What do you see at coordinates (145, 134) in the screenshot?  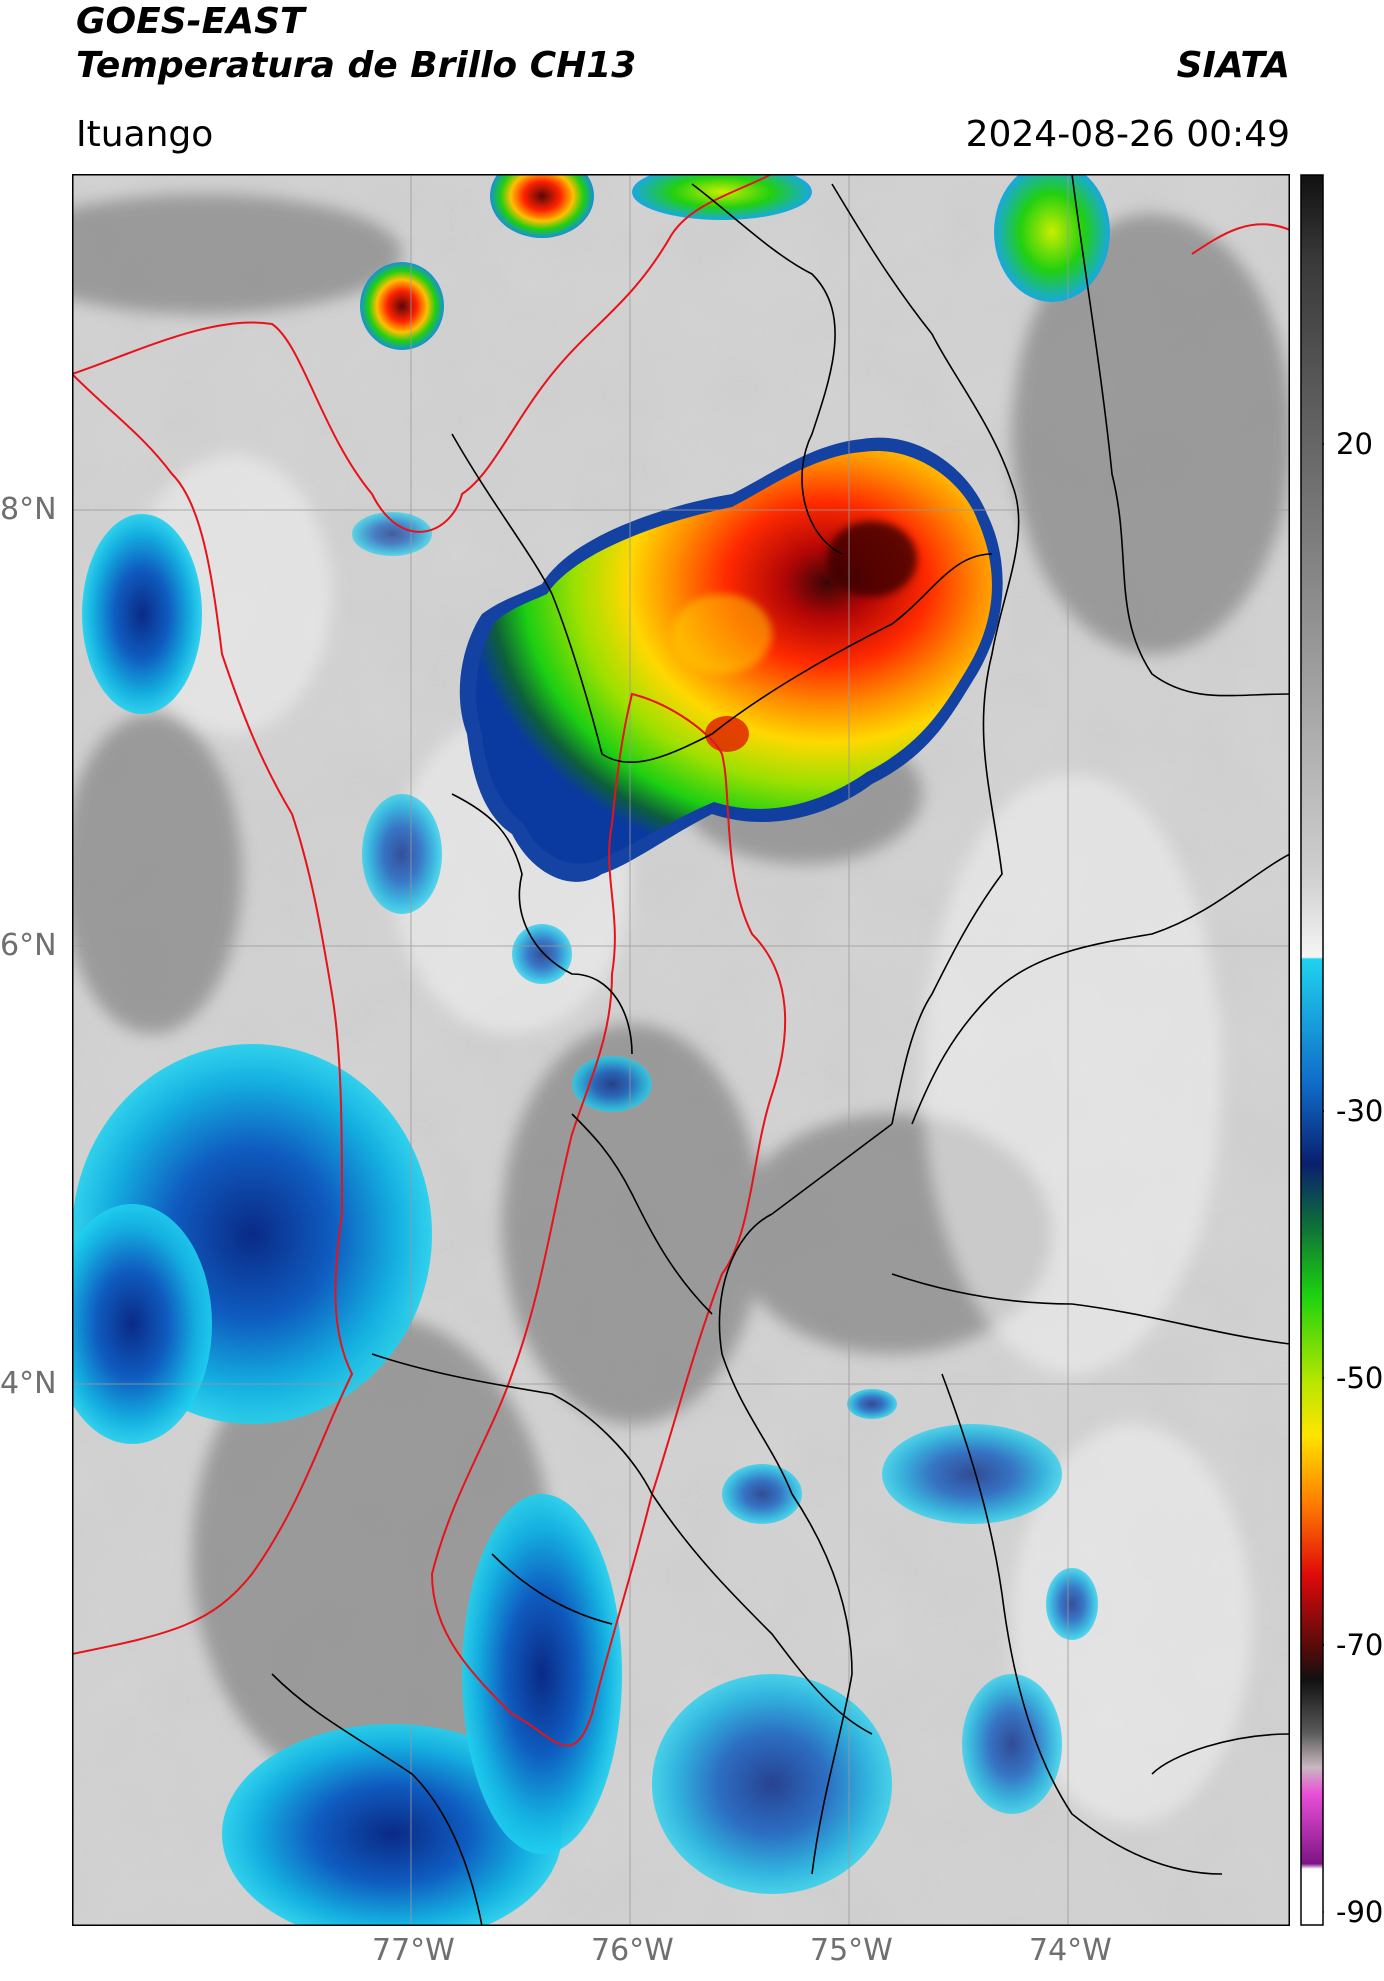 I see `location-label: Ituango` at bounding box center [145, 134].